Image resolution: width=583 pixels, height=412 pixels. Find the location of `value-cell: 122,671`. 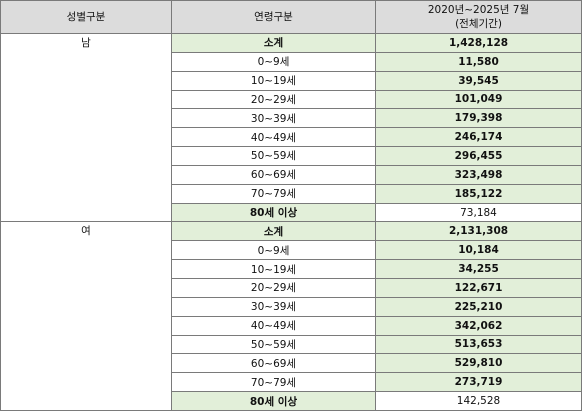

value-cell: 122,671 is located at coordinates (478, 287).